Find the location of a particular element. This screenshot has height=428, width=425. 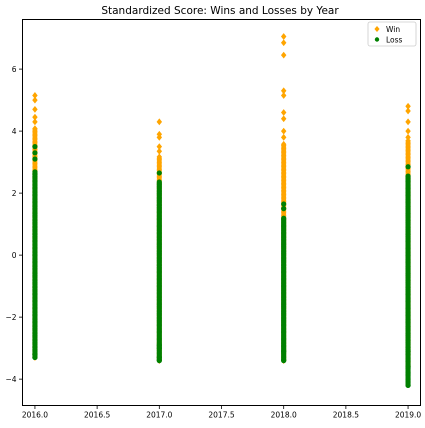

legend: Win Loss is located at coordinates (392, 34).